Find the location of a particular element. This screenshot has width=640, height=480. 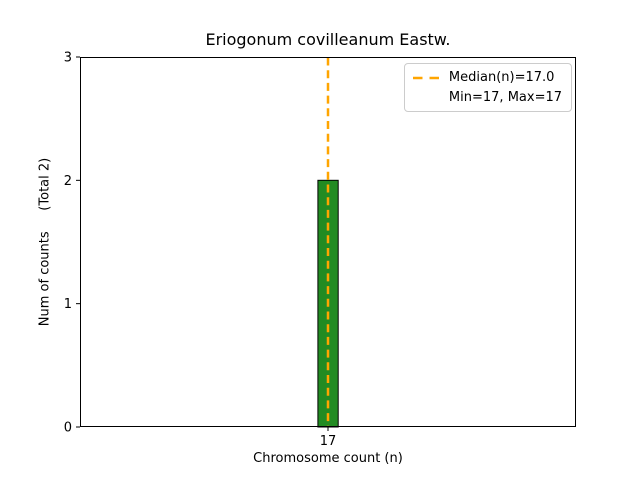

legend: Median(n)=17.0 Min=17, Max=17 is located at coordinates (487, 87).